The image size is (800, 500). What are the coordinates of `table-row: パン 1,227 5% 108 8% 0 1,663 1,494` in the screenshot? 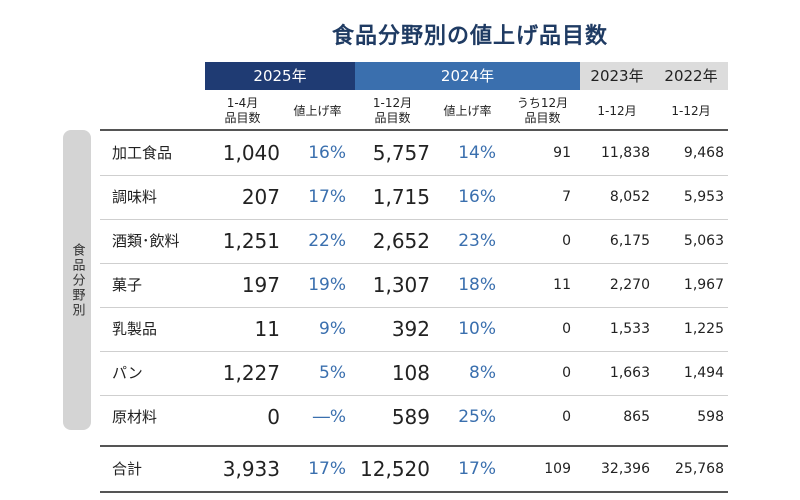 It's located at (414, 373).